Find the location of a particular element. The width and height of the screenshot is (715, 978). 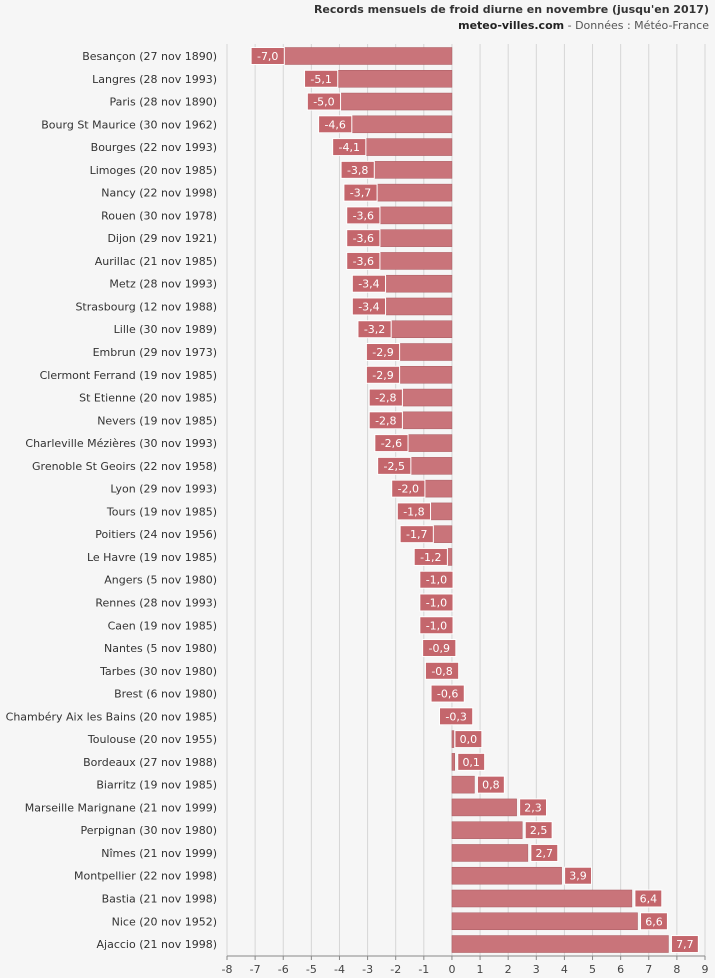

x-tick-label: 4 is located at coordinates (564, 969).